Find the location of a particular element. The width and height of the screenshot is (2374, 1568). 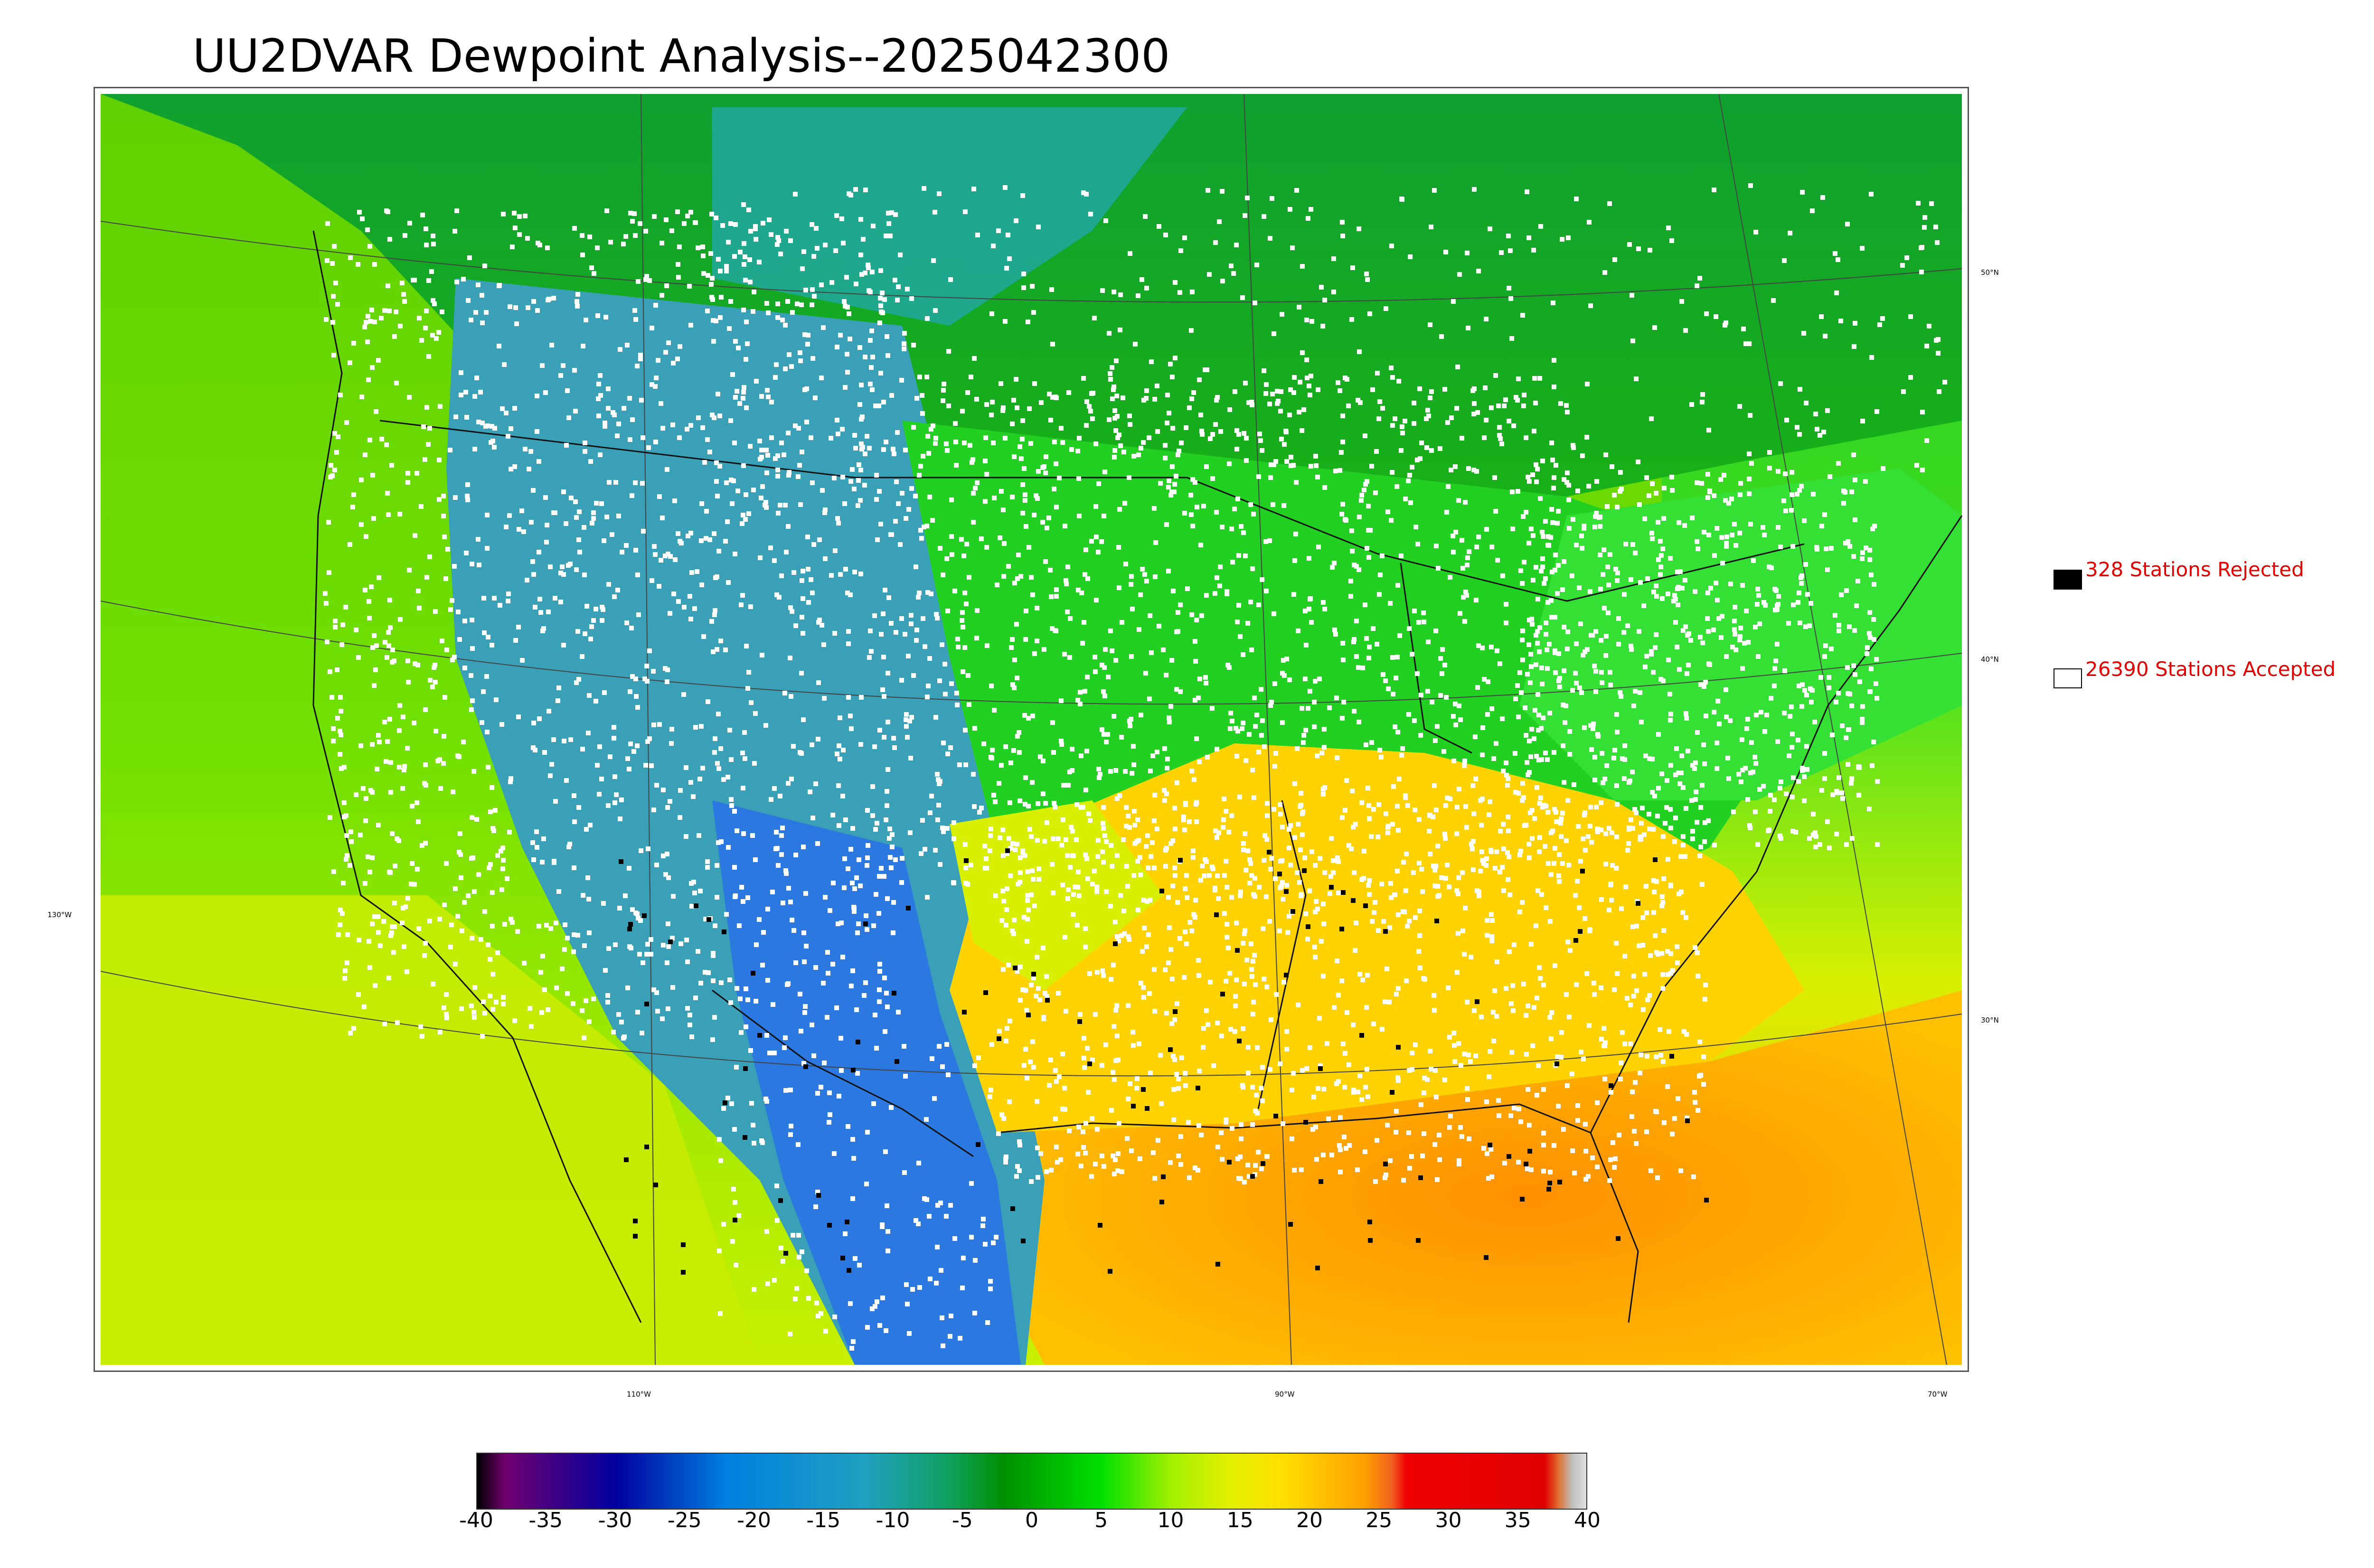

rejected-swatch is located at coordinates (2068, 580).